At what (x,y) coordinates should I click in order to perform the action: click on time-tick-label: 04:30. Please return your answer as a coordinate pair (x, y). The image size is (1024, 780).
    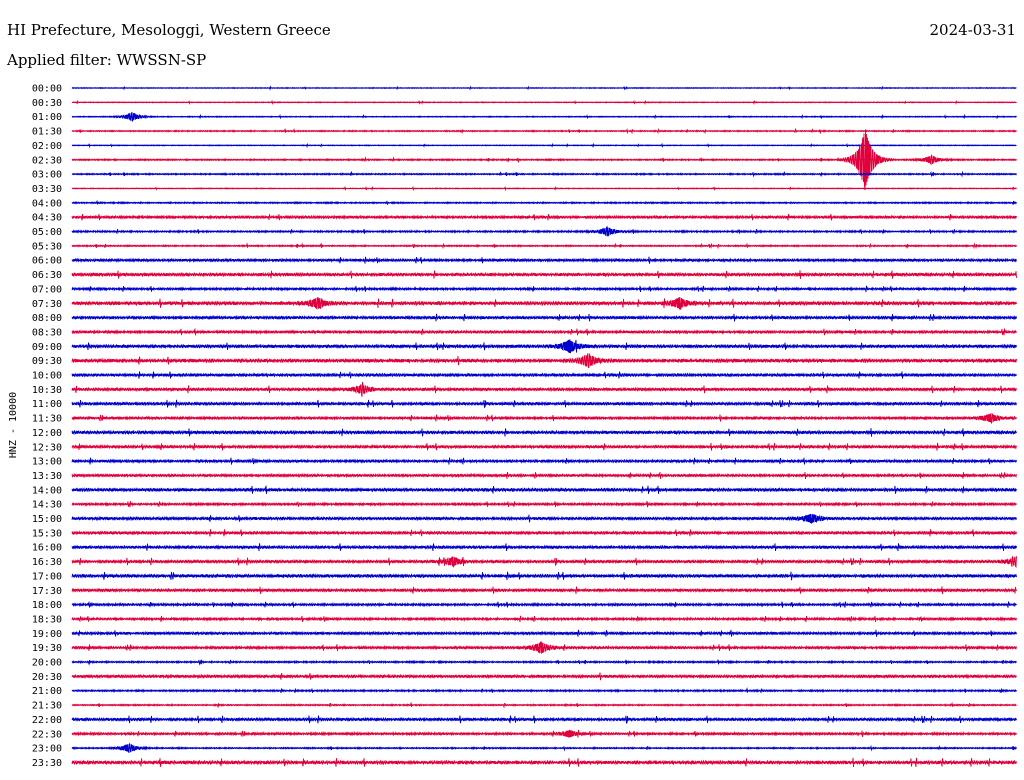
    Looking at the image, I should click on (47, 218).